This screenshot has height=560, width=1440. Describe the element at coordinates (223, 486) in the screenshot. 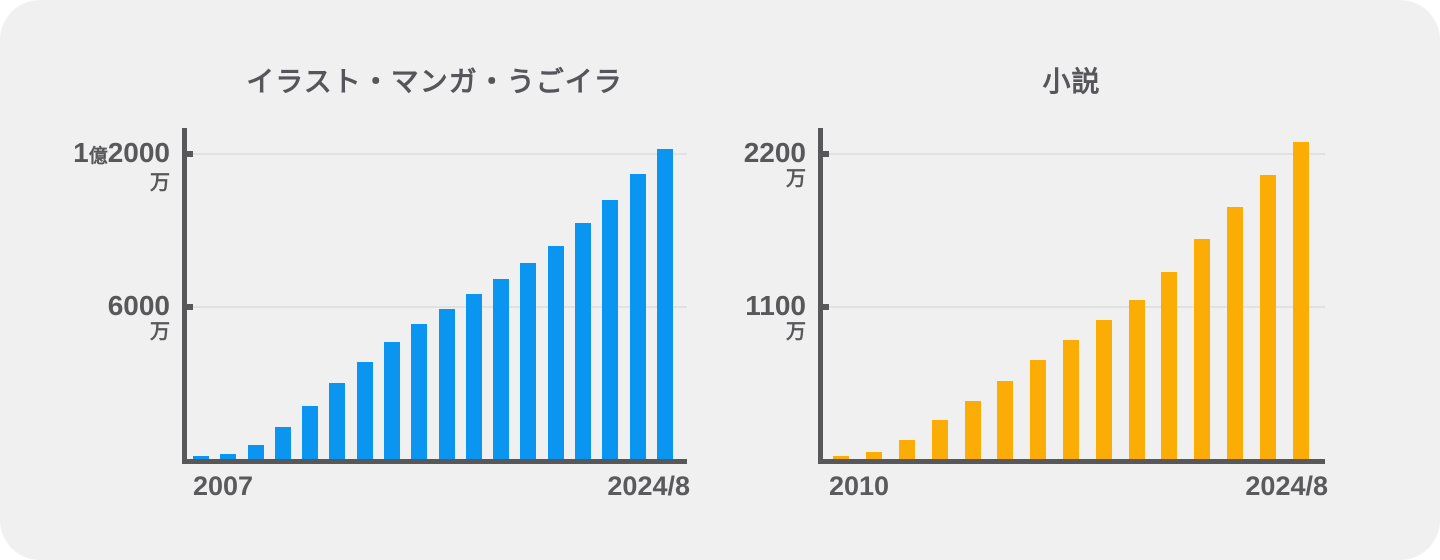

I see `x-axis-label-start: 2007` at that location.